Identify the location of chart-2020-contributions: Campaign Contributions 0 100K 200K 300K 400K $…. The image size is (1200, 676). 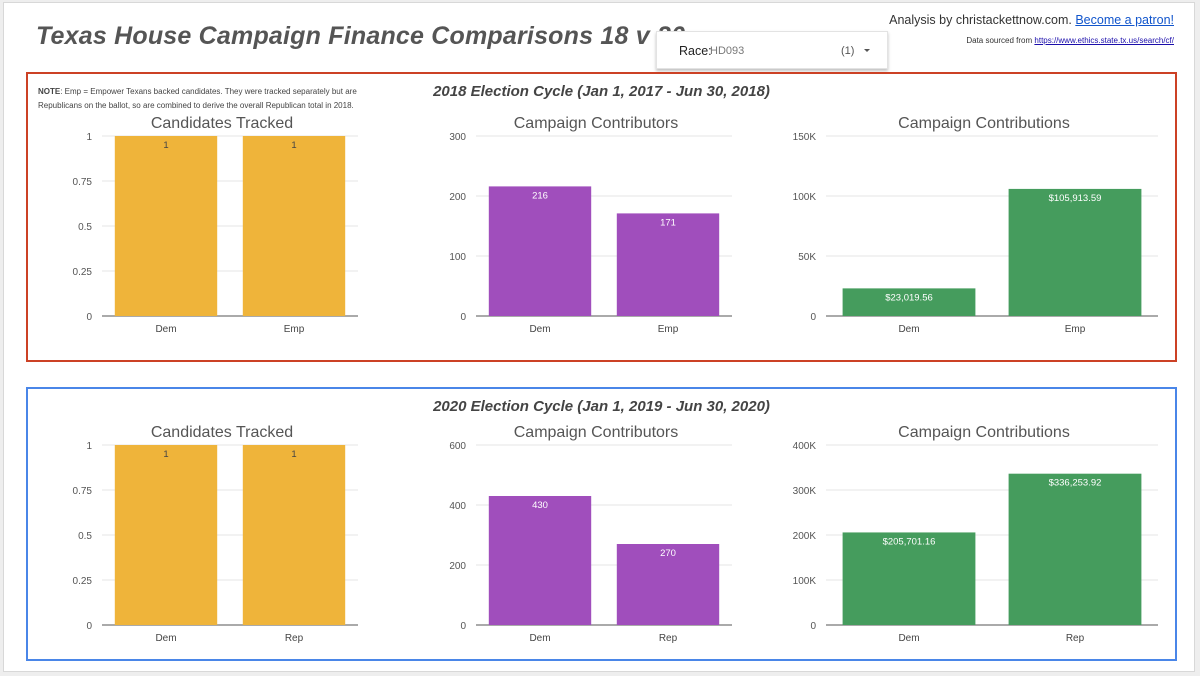
(975, 534).